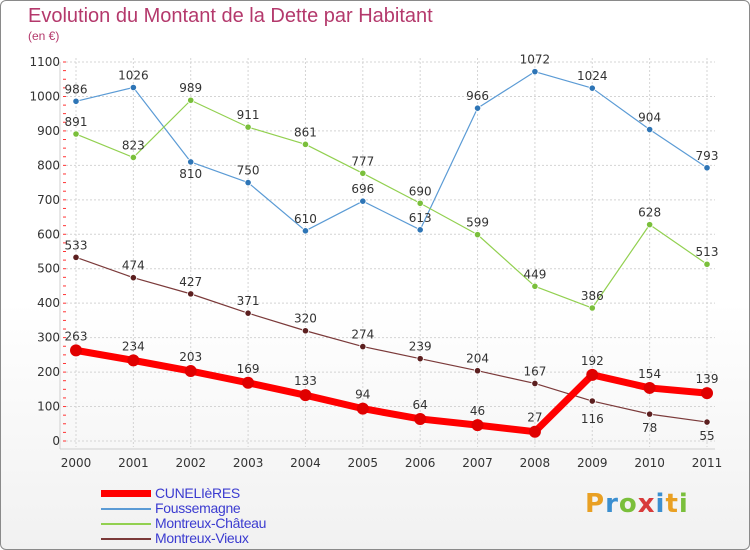  I want to click on data-label: 613, so click(420, 218).